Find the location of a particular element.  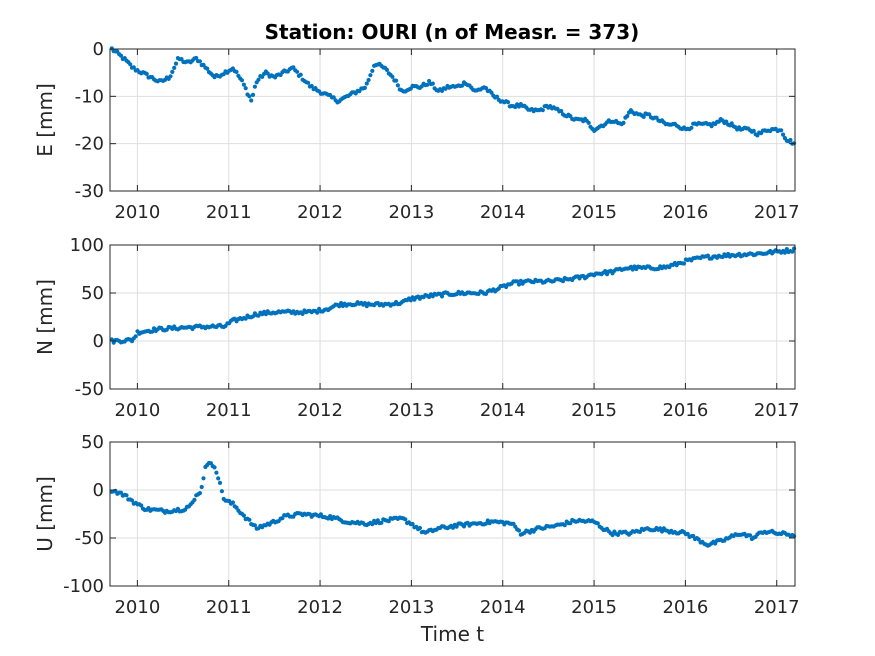

series-u is located at coordinates (453, 504).